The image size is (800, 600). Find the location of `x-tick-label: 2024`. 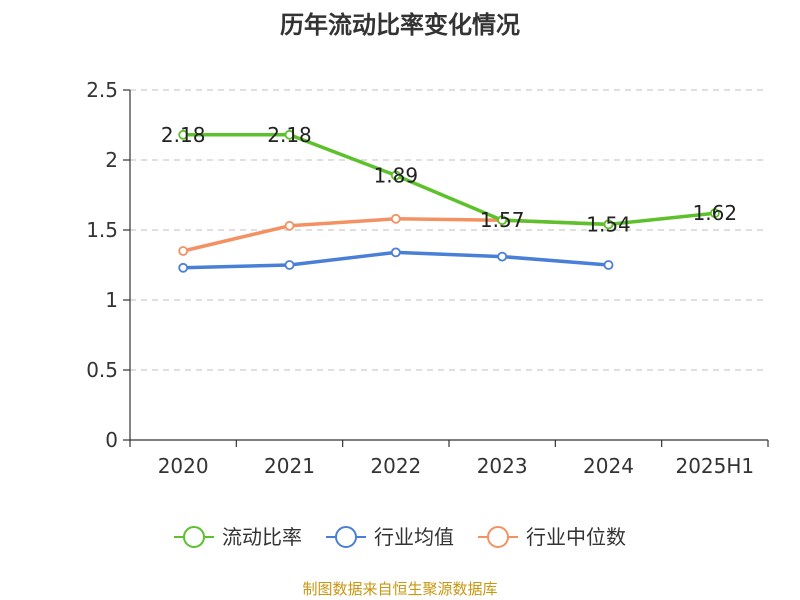

x-tick-label: 2024 is located at coordinates (608, 466).